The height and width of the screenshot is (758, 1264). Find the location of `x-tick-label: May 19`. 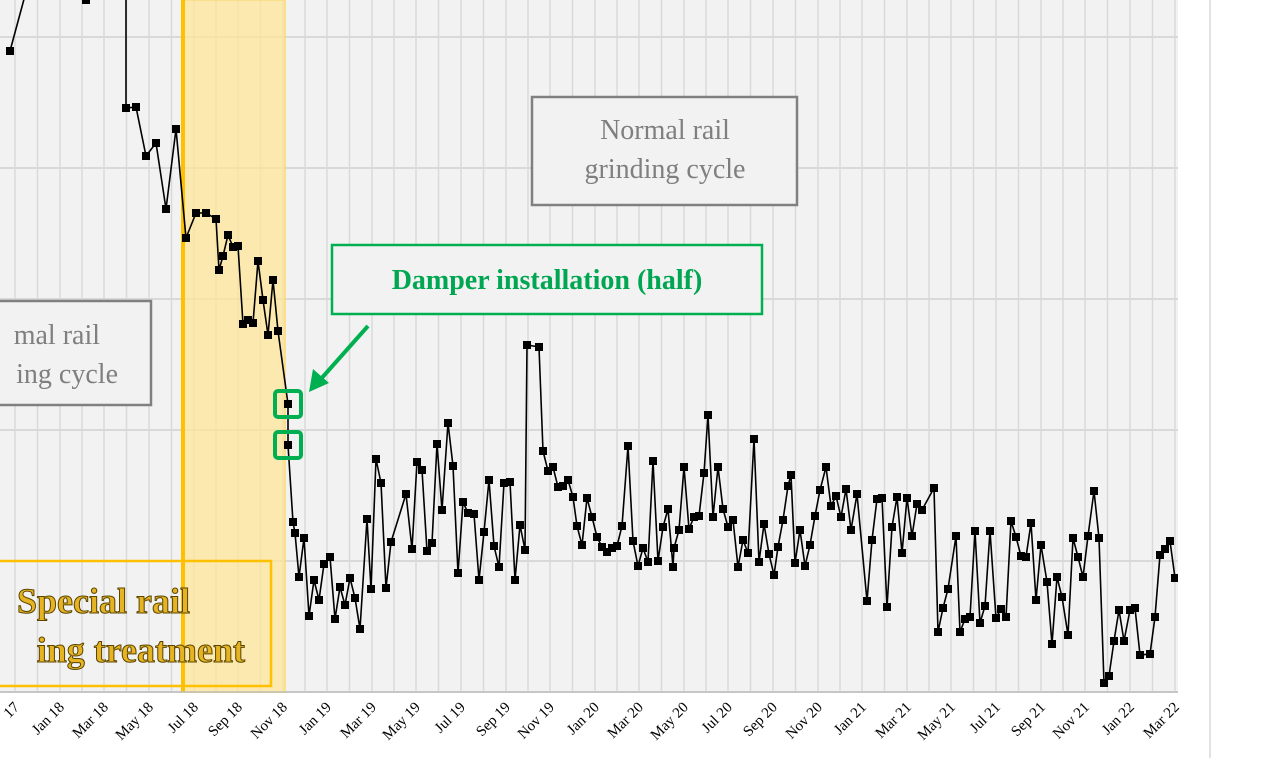

x-tick-label: May 19 is located at coordinates (402, 722).